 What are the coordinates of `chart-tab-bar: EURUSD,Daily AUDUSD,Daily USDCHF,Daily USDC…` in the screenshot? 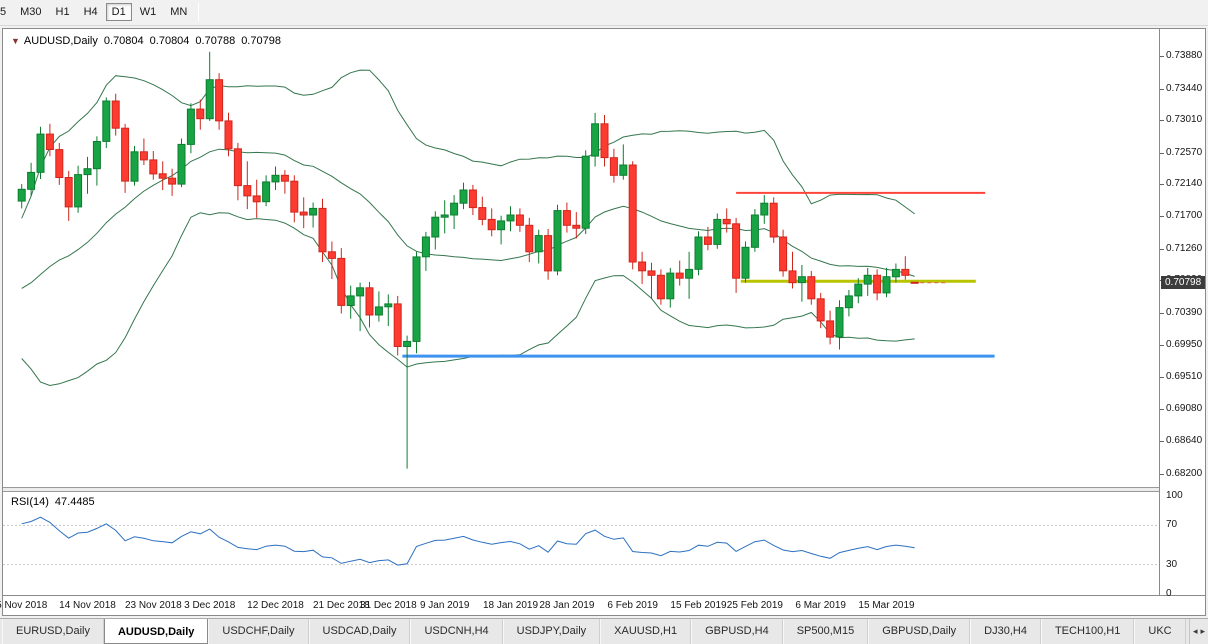 It's located at (604, 631).